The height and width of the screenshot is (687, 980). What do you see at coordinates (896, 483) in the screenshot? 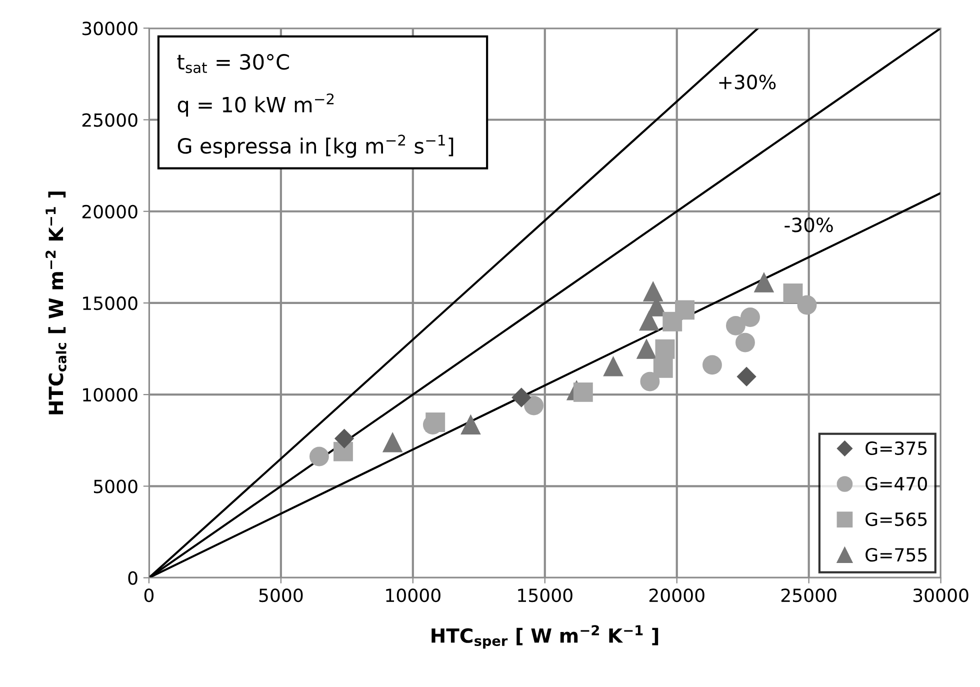
I see `legend-label: G=470` at bounding box center [896, 483].